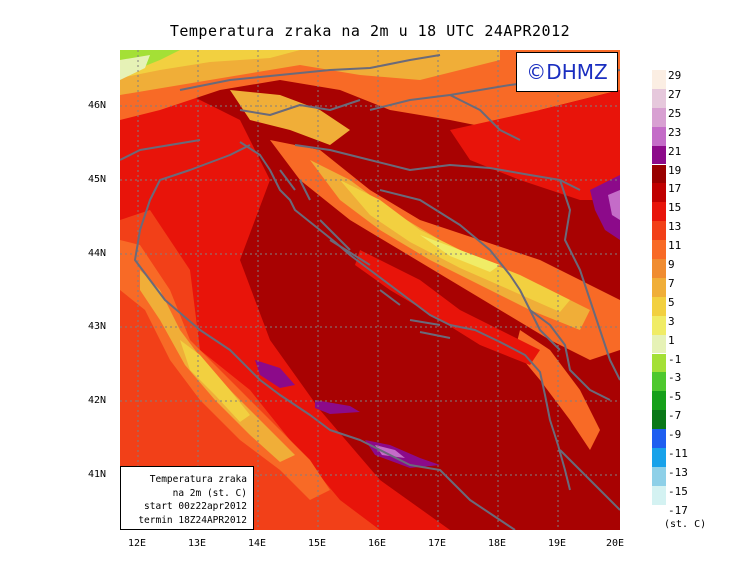 This screenshot has height=582, width=740. What do you see at coordinates (97, 326) in the screenshot?
I see `lat-label-43: 43N` at bounding box center [97, 326].